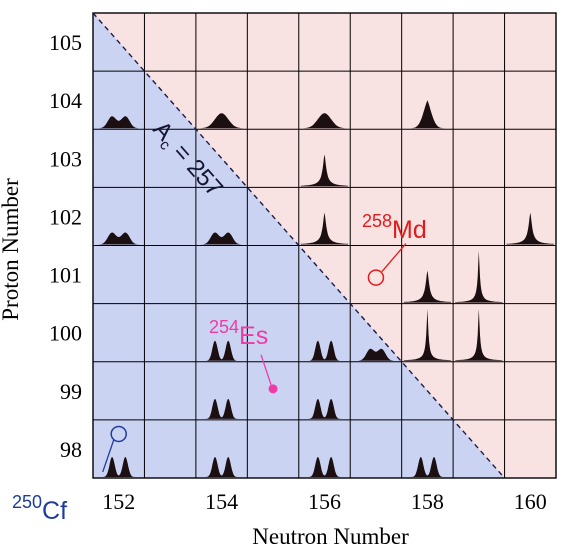  I want to click on y-tick-label: 102, so click(65, 216).